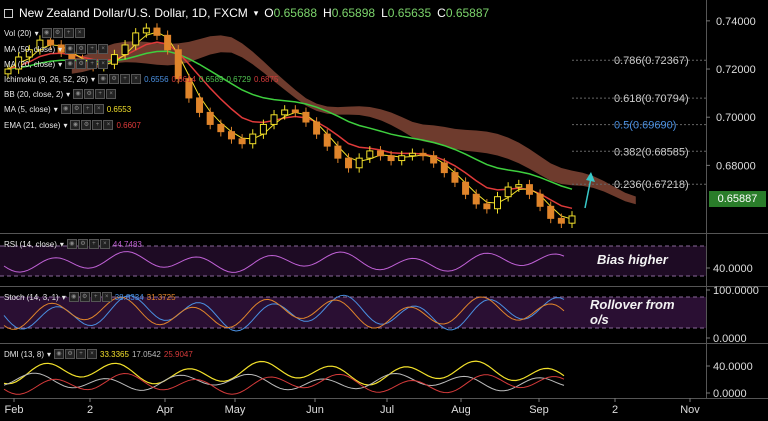 This screenshot has width=768, height=421. I want to click on indicator-name: BB (20, close, 2), so click(34, 94).